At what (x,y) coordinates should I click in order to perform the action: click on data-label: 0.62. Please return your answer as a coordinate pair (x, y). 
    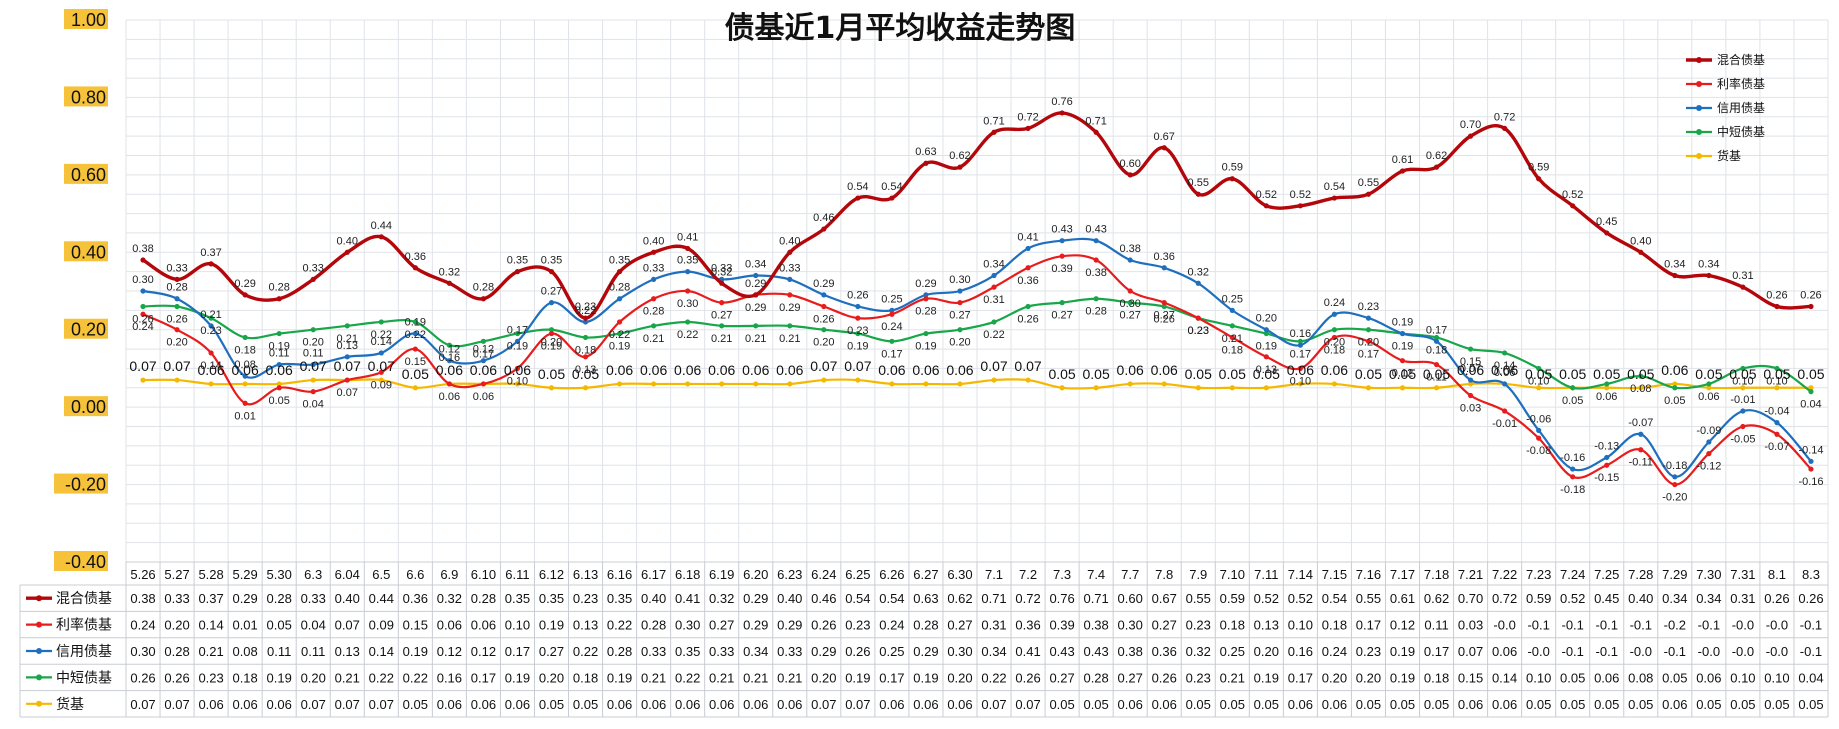
    Looking at the image, I should click on (959, 156).